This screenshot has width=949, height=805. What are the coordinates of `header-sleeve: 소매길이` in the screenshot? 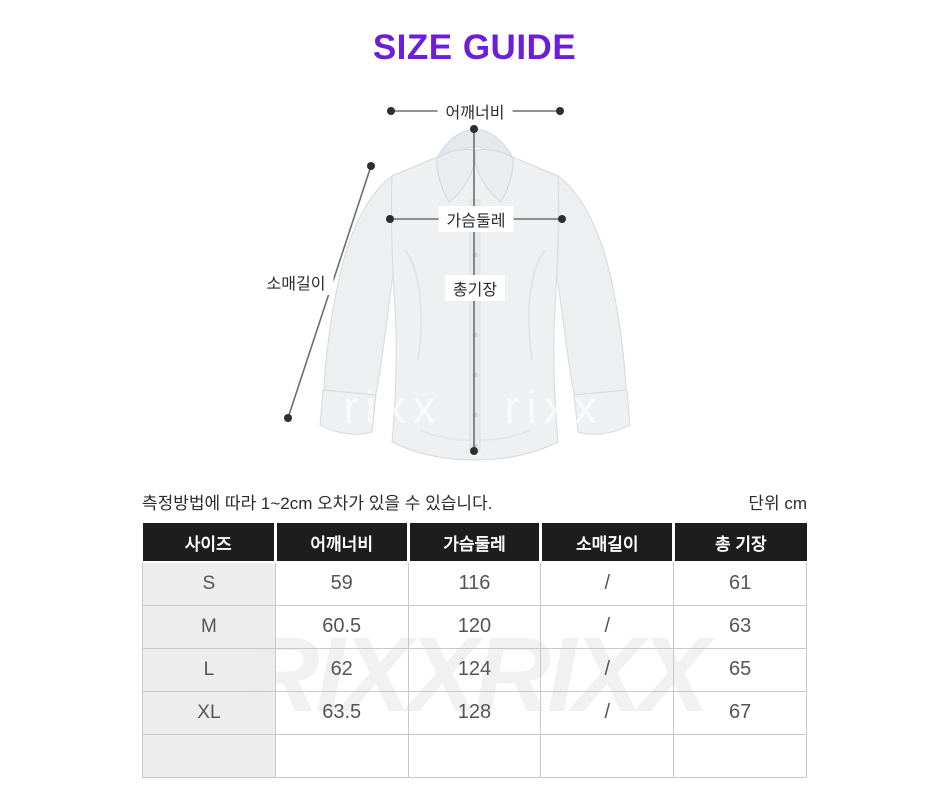 It's located at (606, 543).